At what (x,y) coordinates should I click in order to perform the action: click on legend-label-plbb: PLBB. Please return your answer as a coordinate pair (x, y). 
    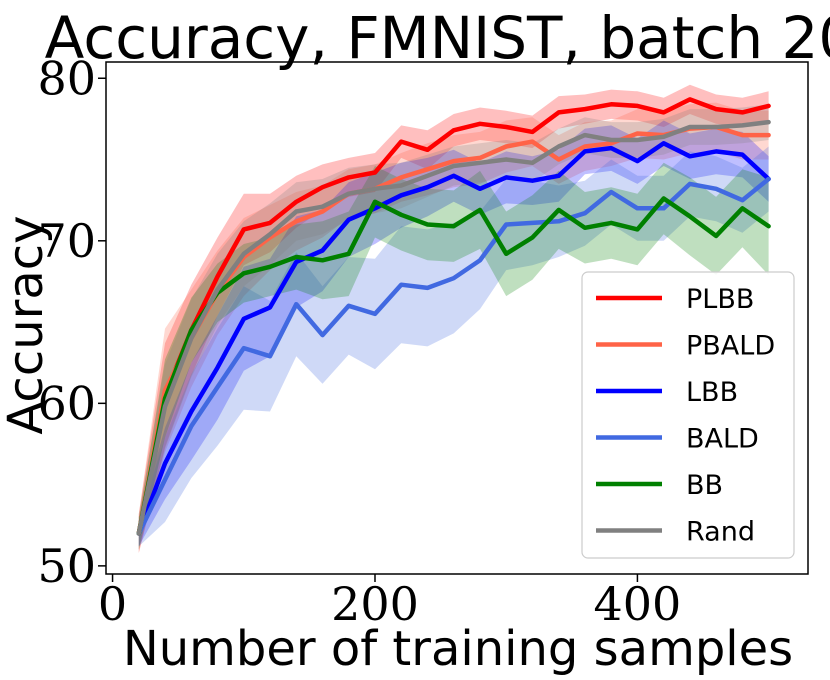
    Looking at the image, I should click on (720, 299).